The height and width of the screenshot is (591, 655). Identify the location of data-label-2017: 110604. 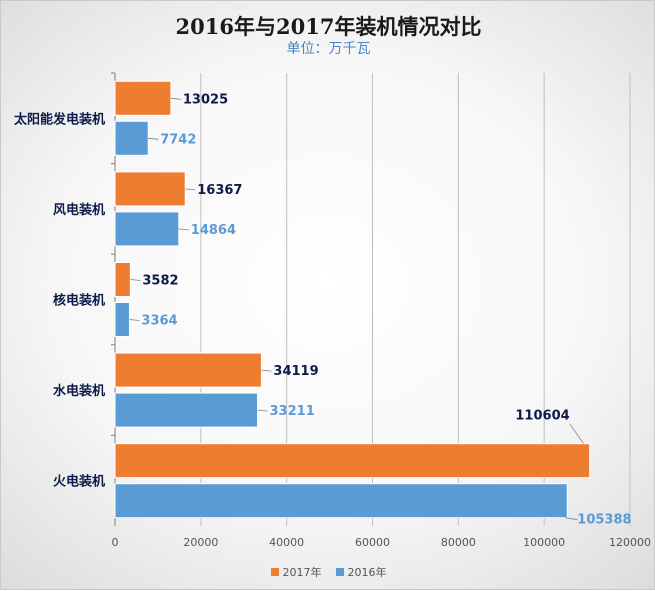
(542, 416).